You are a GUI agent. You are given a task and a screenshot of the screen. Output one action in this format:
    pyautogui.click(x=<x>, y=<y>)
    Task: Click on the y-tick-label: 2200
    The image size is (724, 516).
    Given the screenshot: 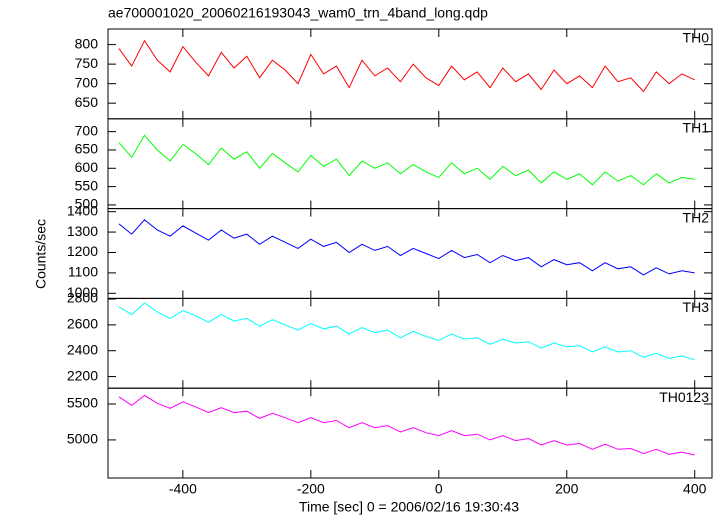 What is the action you would take?
    pyautogui.click(x=82, y=375)
    